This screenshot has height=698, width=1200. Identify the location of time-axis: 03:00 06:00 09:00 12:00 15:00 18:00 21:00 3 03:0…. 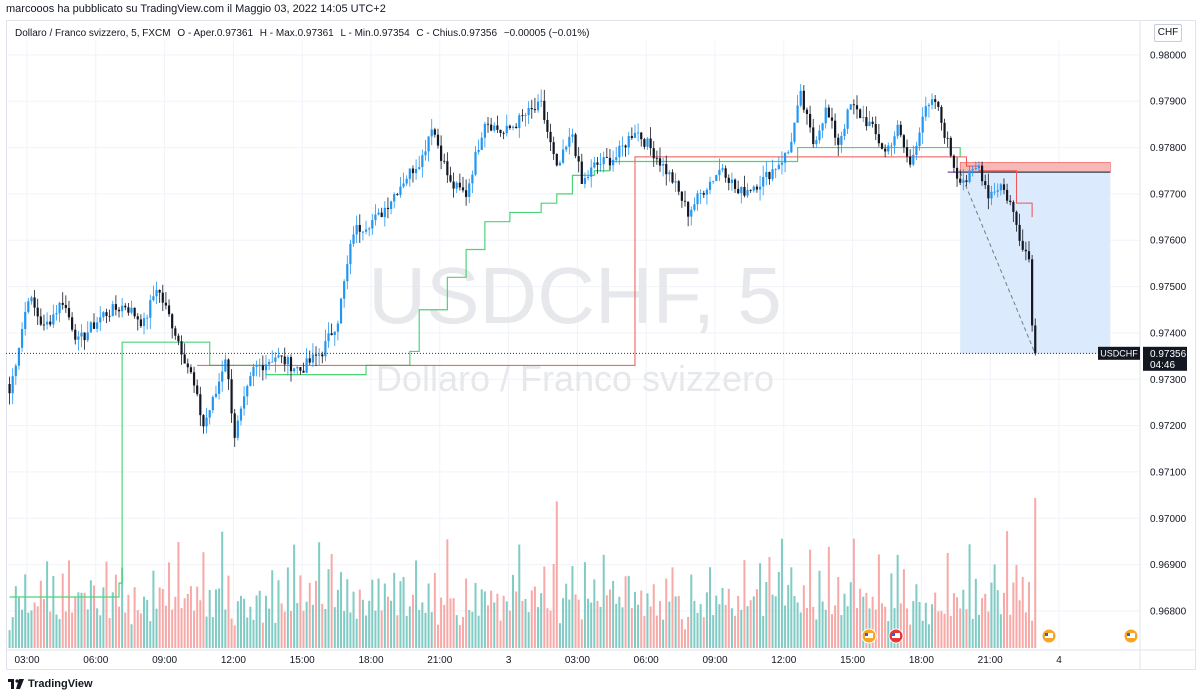
(601, 657).